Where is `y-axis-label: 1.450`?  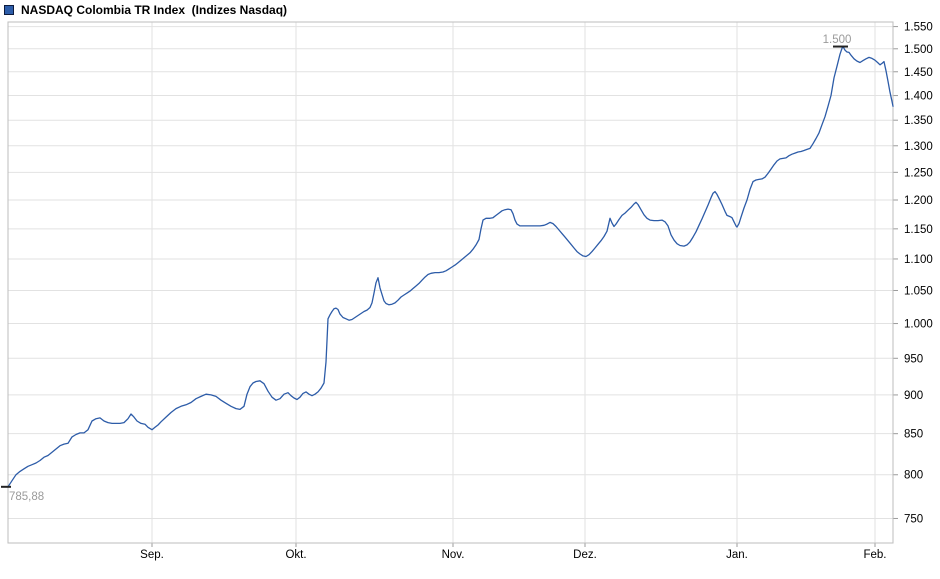
y-axis-label: 1.450 is located at coordinates (918, 73).